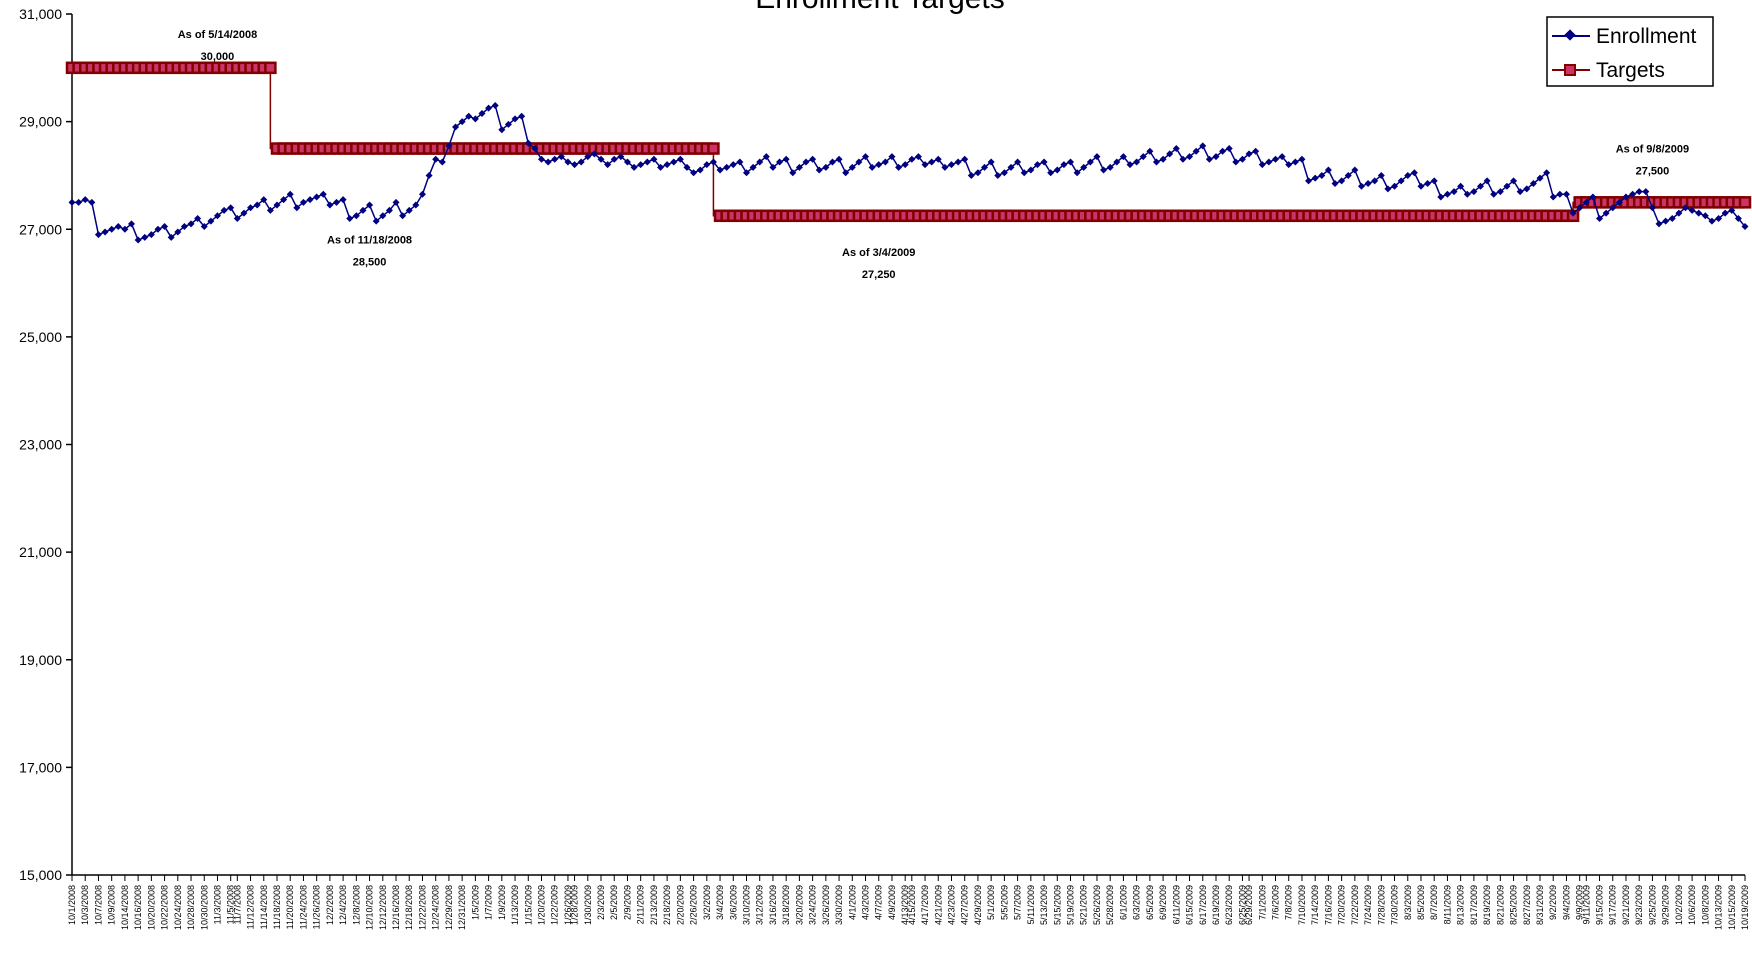 The width and height of the screenshot is (1752, 955). Describe the element at coordinates (1652, 149) in the screenshot. I see `annotation-date: As of 9/8/2009` at that location.